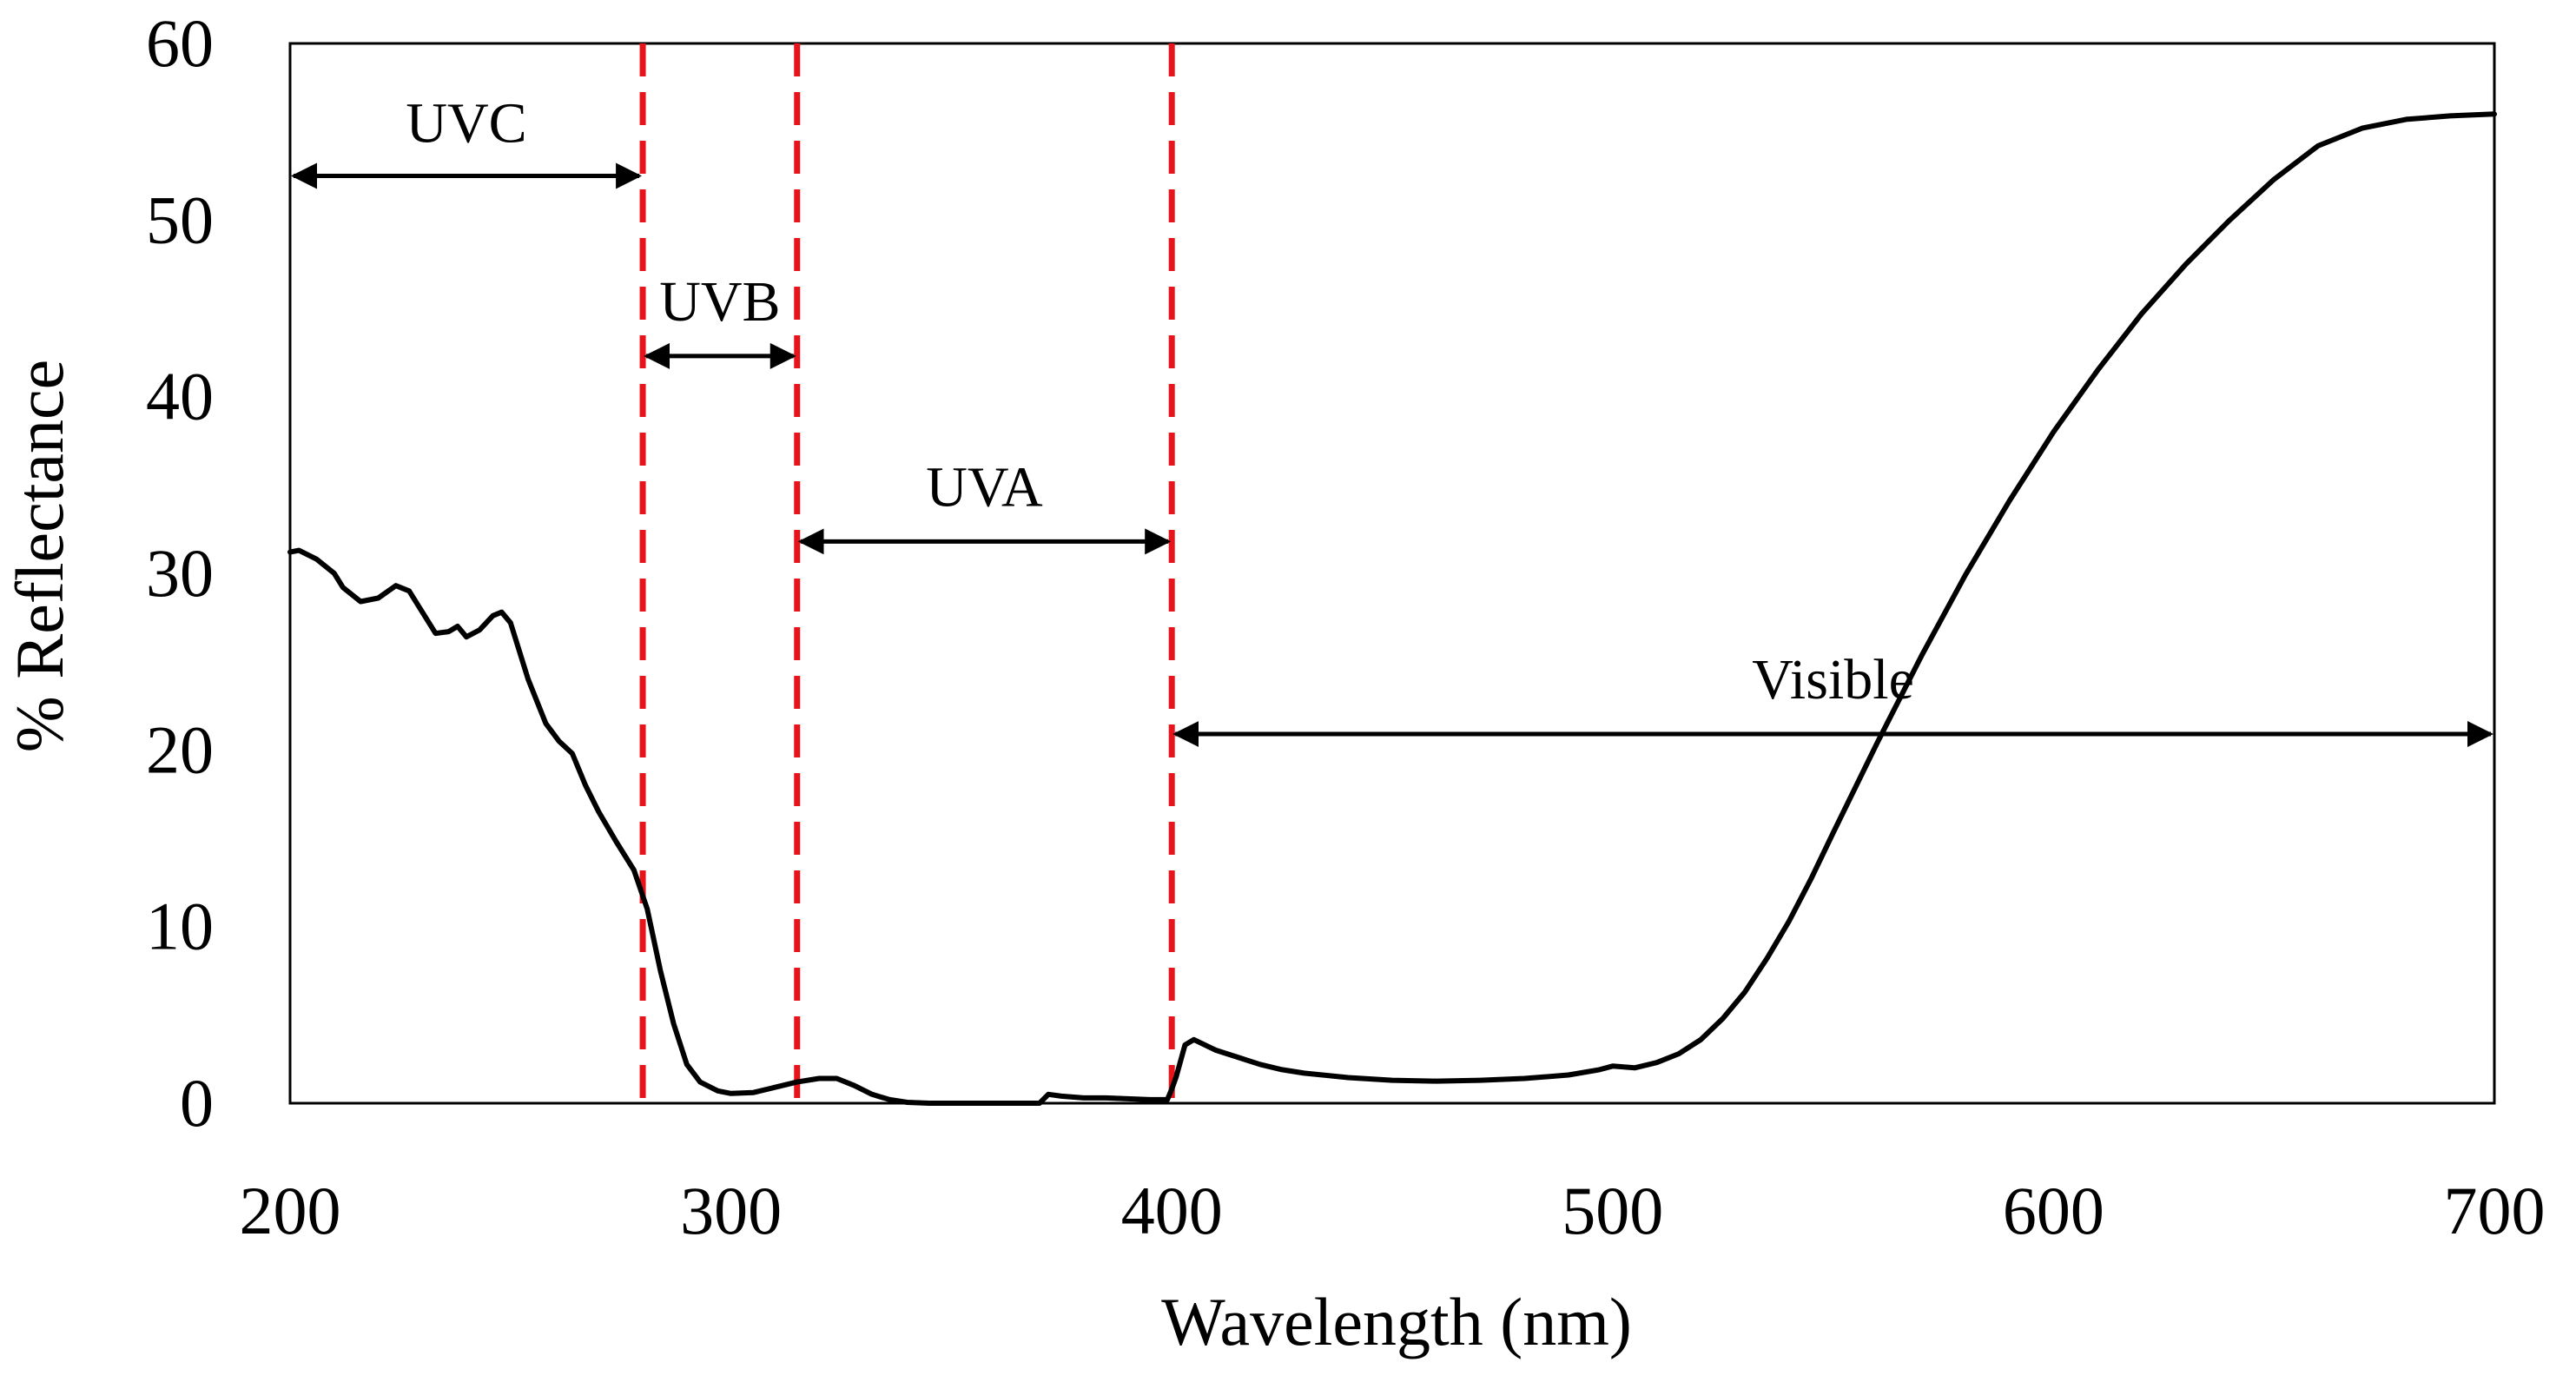 This screenshot has width=2576, height=1389. Describe the element at coordinates (731, 1210) in the screenshot. I see `x-tick-label: 300` at that location.